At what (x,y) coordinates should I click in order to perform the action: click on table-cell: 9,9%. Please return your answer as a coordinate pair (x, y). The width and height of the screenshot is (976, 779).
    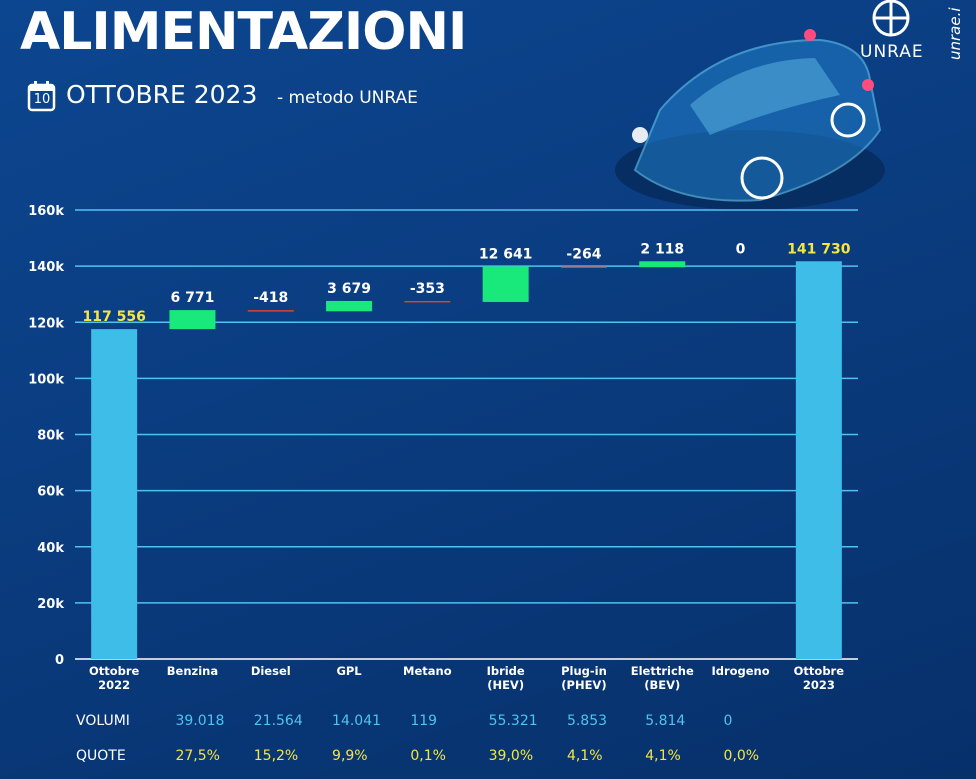
    Looking at the image, I should click on (350, 756).